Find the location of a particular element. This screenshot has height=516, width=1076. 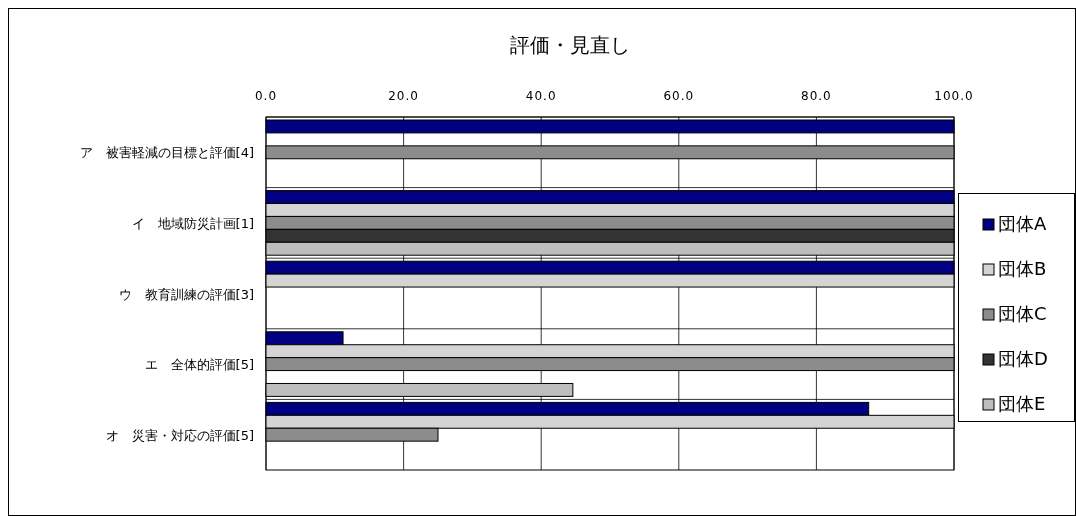

y-tick-label: エ 全体的評価[5] is located at coordinates (199, 365).